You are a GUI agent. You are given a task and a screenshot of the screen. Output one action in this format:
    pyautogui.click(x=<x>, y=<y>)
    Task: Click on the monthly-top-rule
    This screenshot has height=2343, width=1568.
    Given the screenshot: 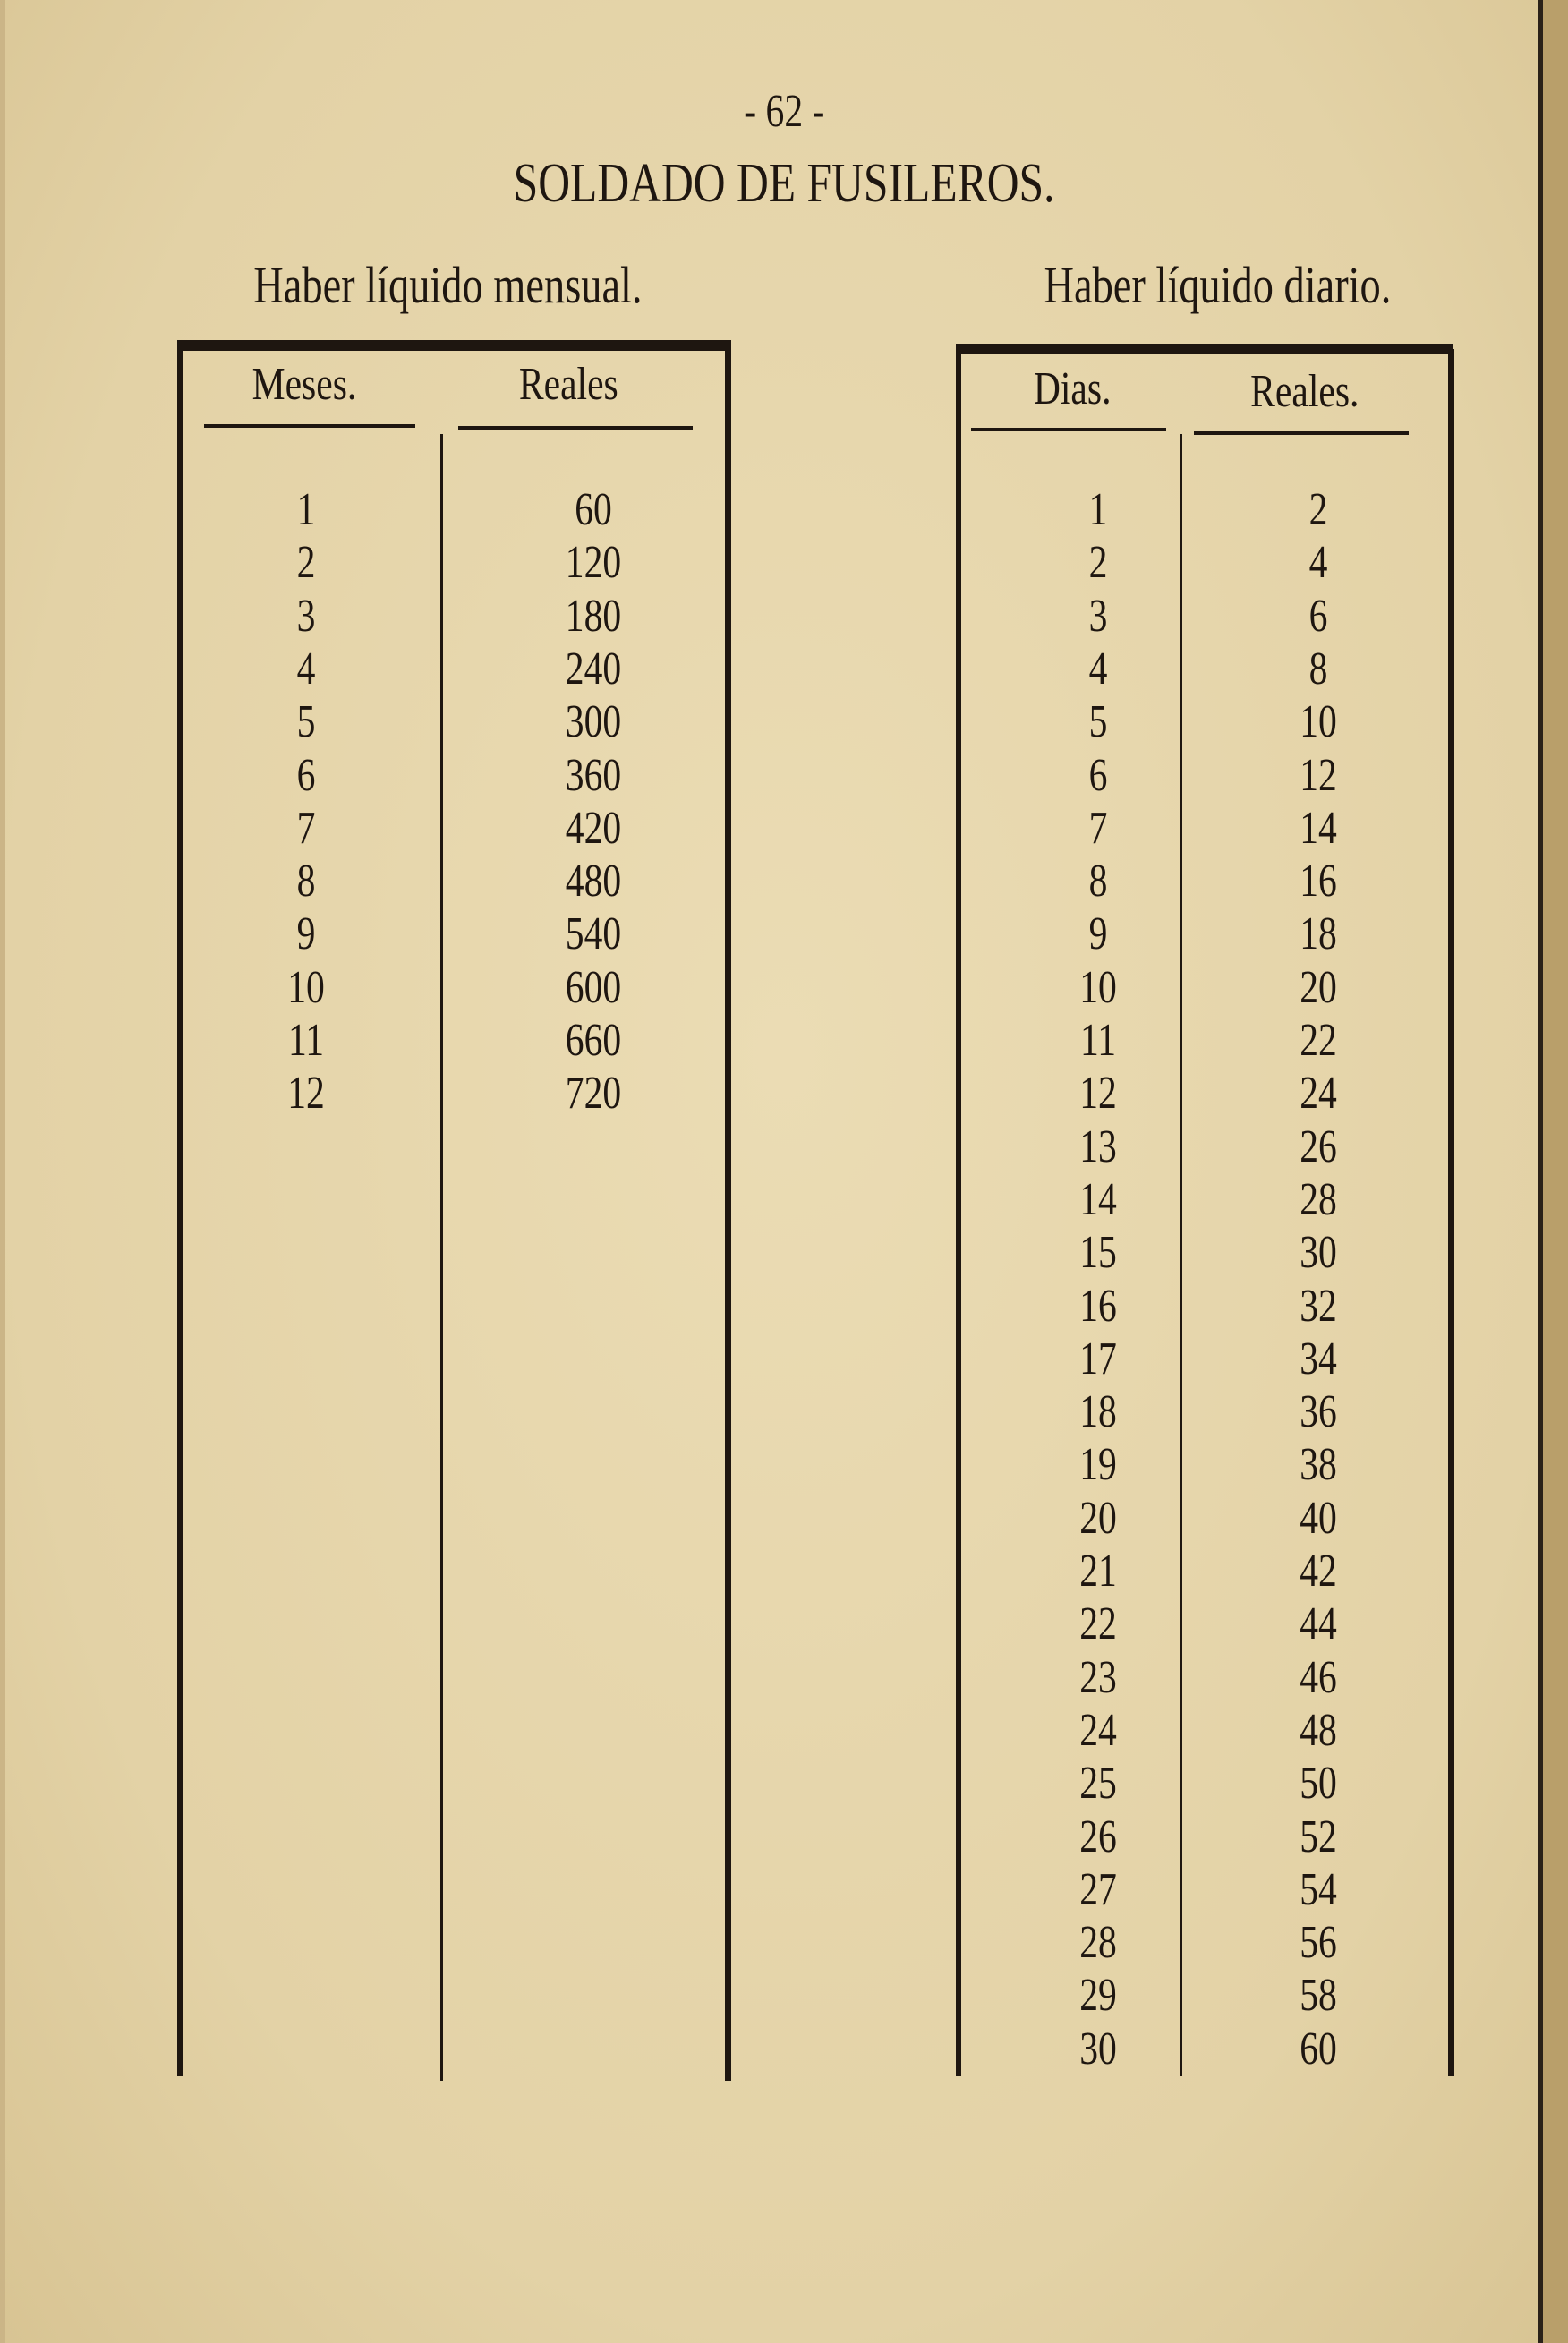 What is the action you would take?
    pyautogui.click(x=451, y=345)
    